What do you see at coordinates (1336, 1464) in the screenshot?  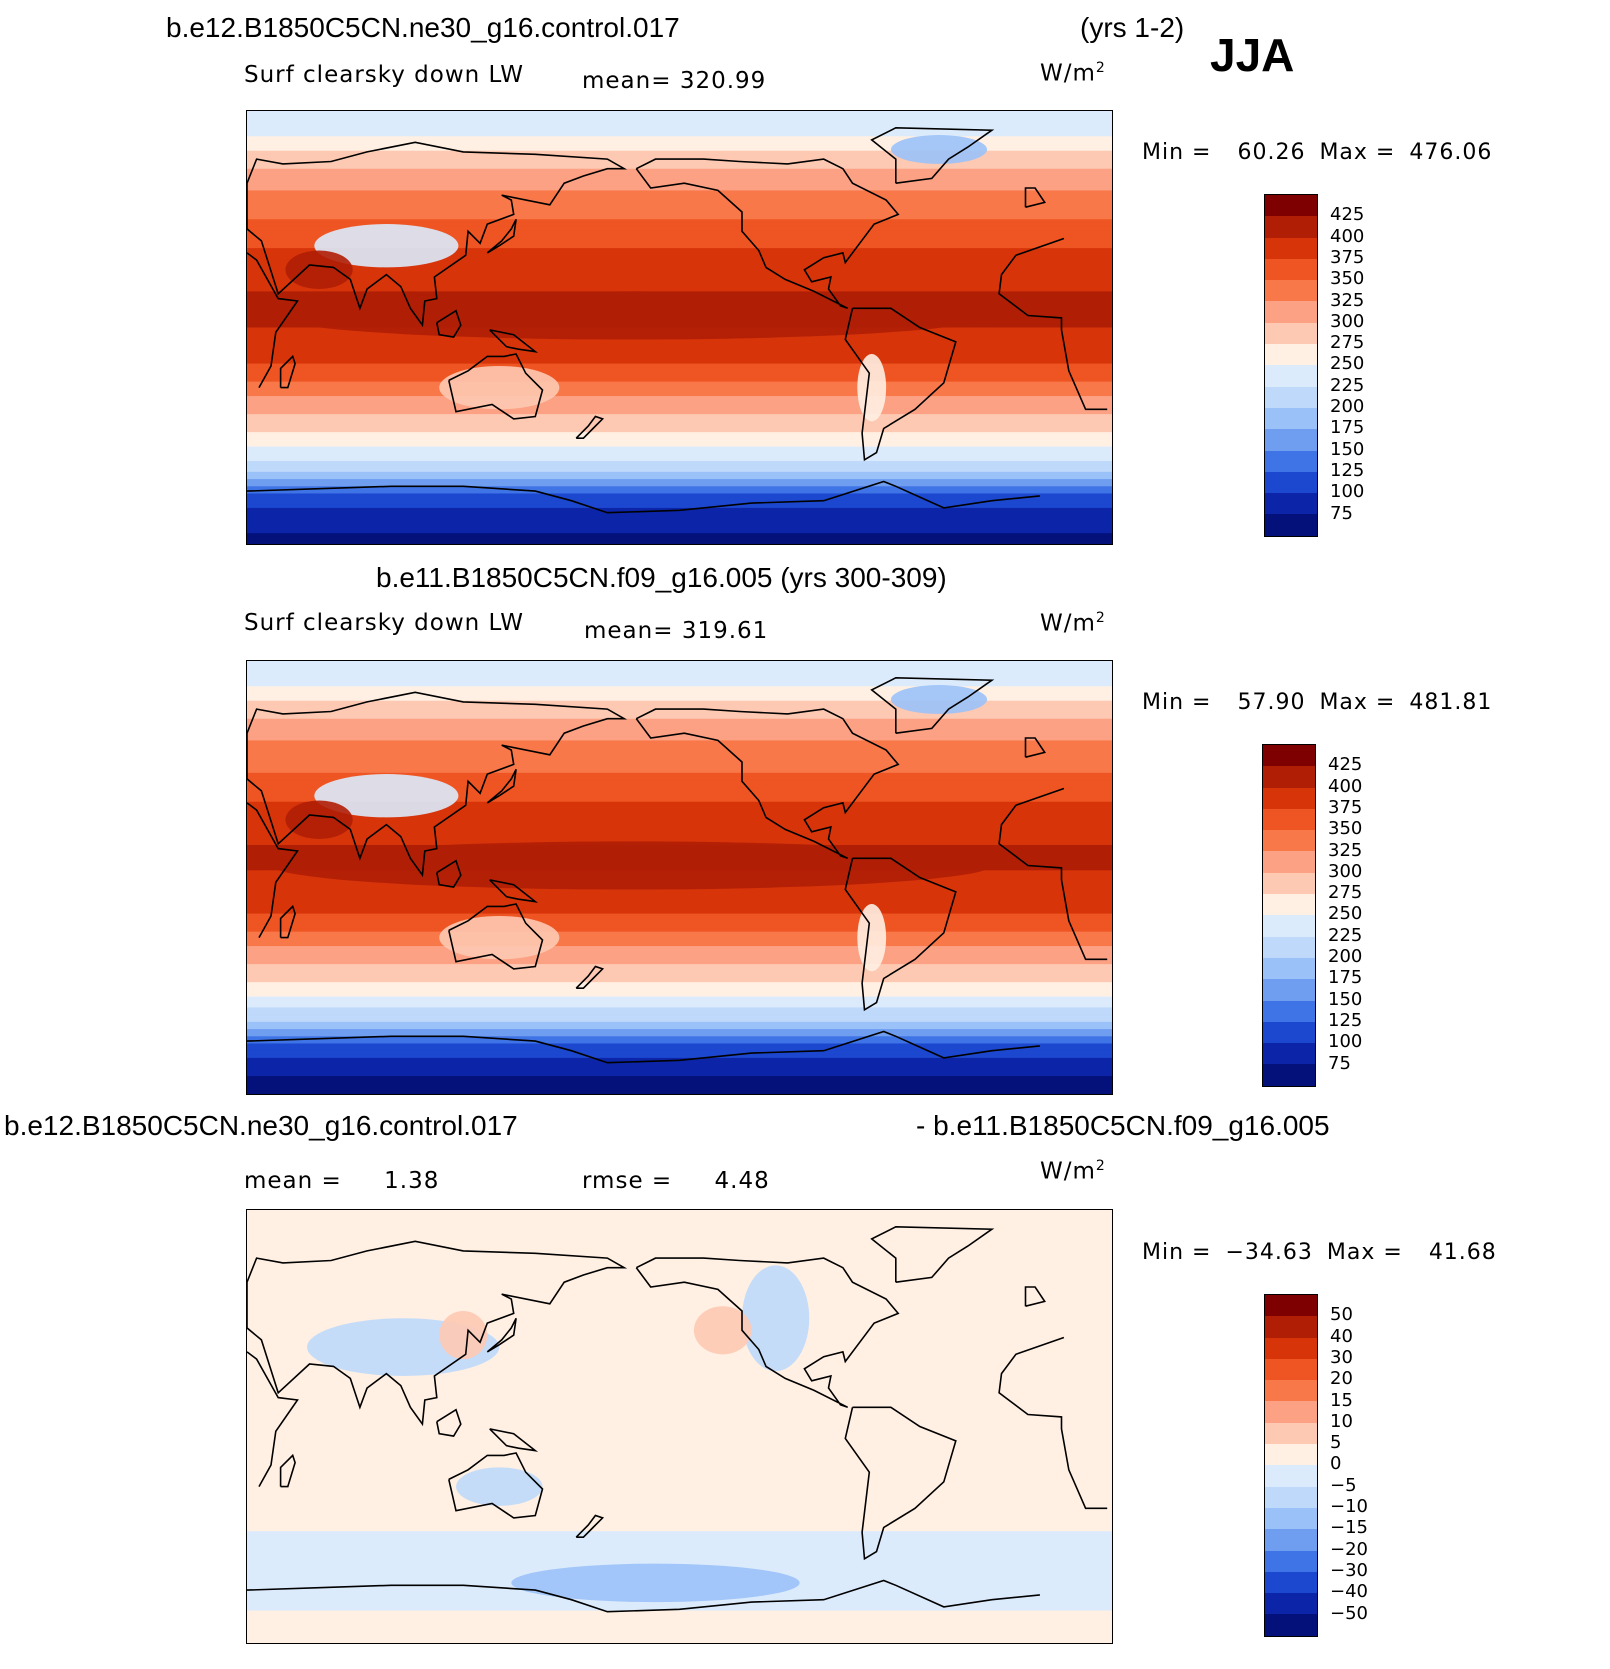 I see `colorbar-tick-label: 0` at bounding box center [1336, 1464].